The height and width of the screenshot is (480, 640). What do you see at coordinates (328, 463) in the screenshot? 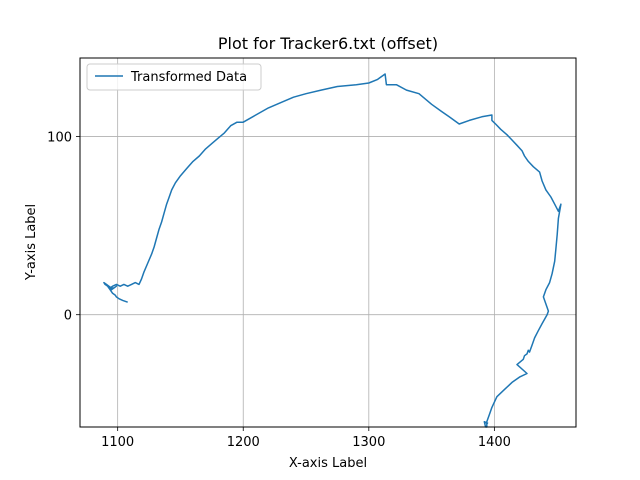
I see `x-axis-label: X-axis Label` at bounding box center [328, 463].